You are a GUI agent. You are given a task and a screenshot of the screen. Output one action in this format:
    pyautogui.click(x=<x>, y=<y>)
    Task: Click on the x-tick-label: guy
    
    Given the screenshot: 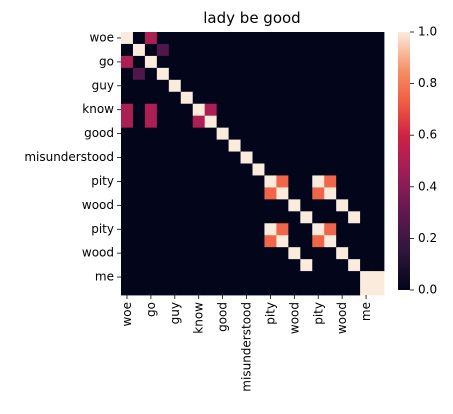 What is the action you would take?
    pyautogui.click(x=175, y=313)
    